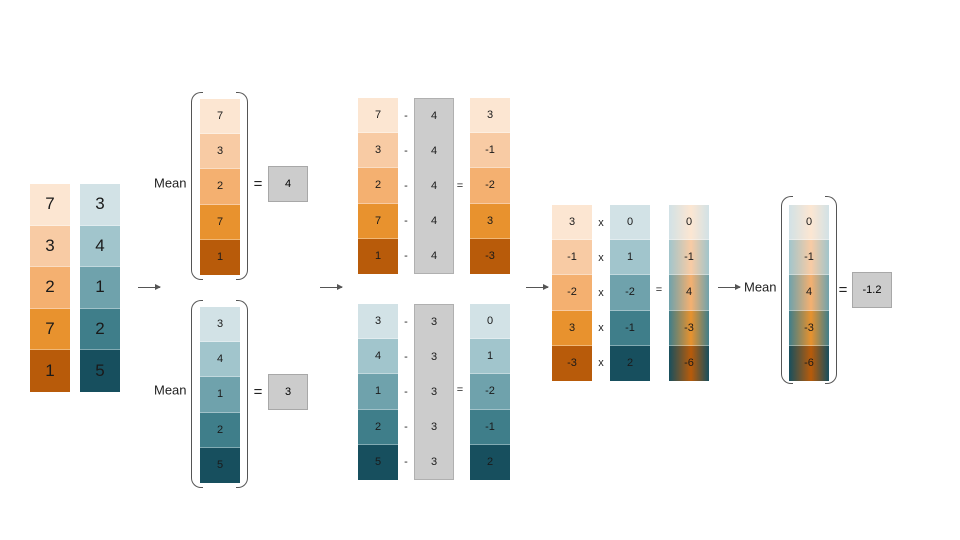 The image size is (960, 540). What do you see at coordinates (460, 186) in the screenshot?
I see `equals-dev-x: =` at bounding box center [460, 186].